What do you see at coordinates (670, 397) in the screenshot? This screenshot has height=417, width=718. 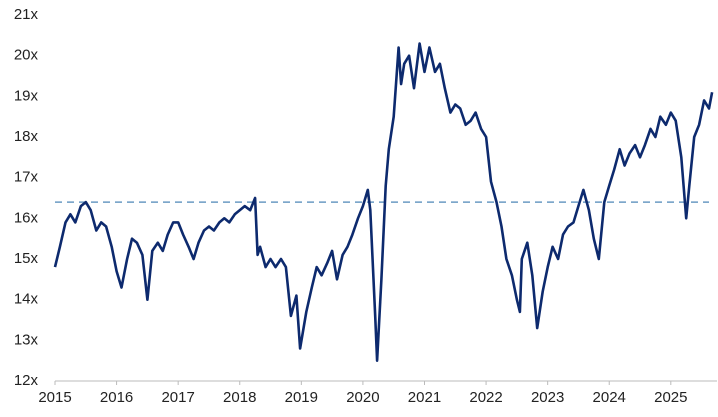 I see `x-tick-label: 2025` at bounding box center [670, 397].